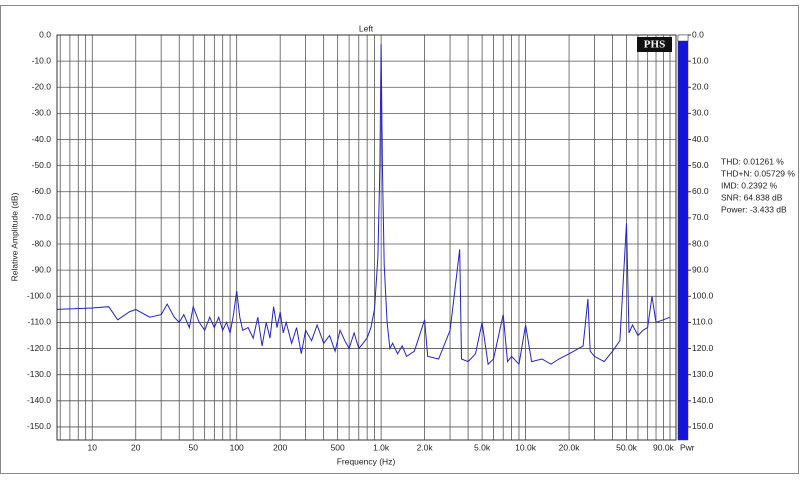  Describe the element at coordinates (338, 447) in the screenshot. I see `x-tick-label: 500` at that location.